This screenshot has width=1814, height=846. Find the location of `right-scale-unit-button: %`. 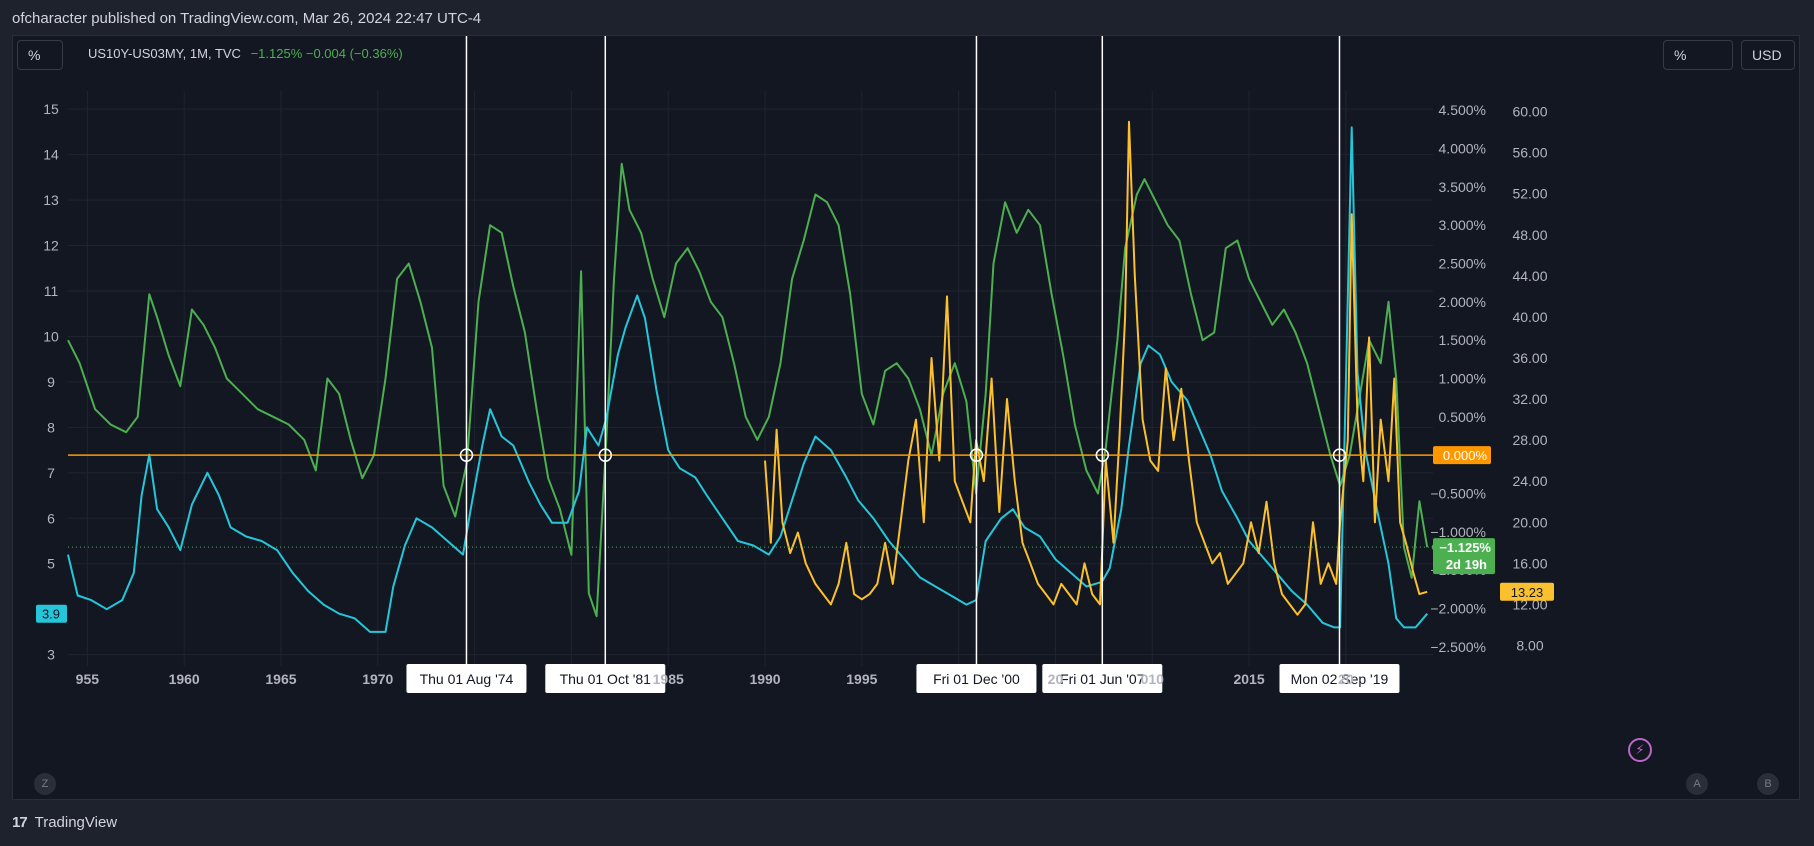

right-scale-unit-button: % is located at coordinates (1698, 55).